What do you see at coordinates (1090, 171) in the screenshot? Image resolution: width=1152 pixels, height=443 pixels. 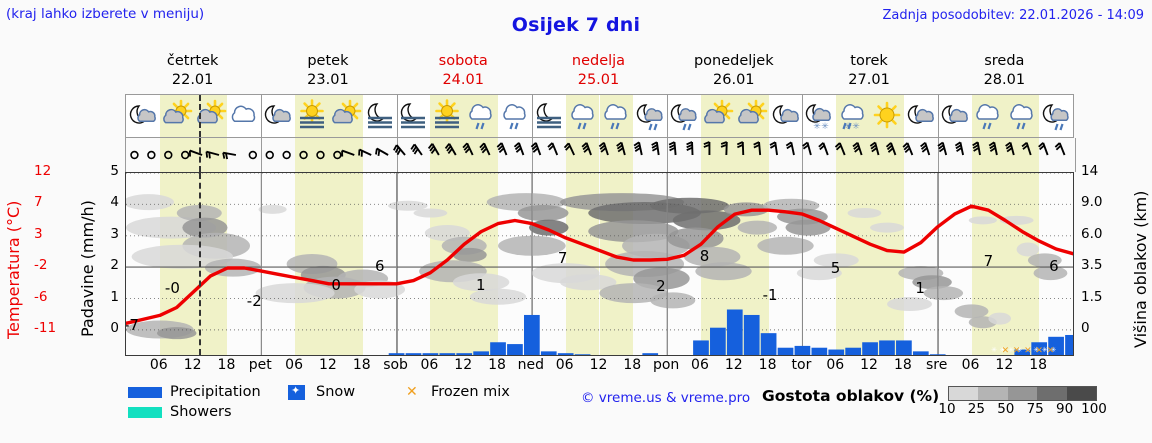 I see `cloud-height-tick: 14` at bounding box center [1090, 171].